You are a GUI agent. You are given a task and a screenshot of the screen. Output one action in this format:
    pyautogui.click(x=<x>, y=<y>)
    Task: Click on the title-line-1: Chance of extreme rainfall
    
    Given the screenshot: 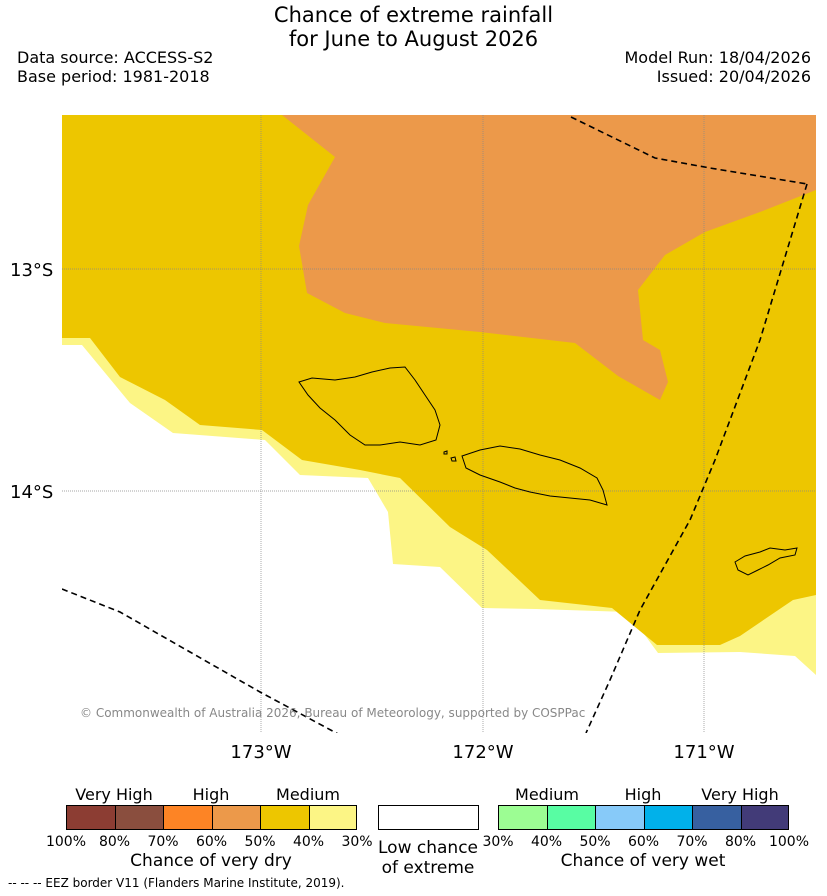 What is the action you would take?
    pyautogui.click(x=413, y=15)
    